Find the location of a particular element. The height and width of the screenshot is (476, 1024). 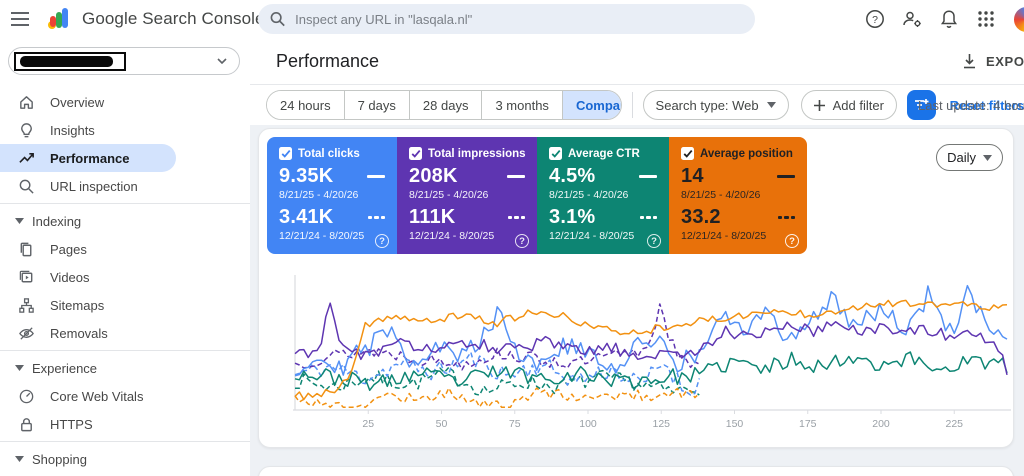

plus-icon is located at coordinates (819, 105).